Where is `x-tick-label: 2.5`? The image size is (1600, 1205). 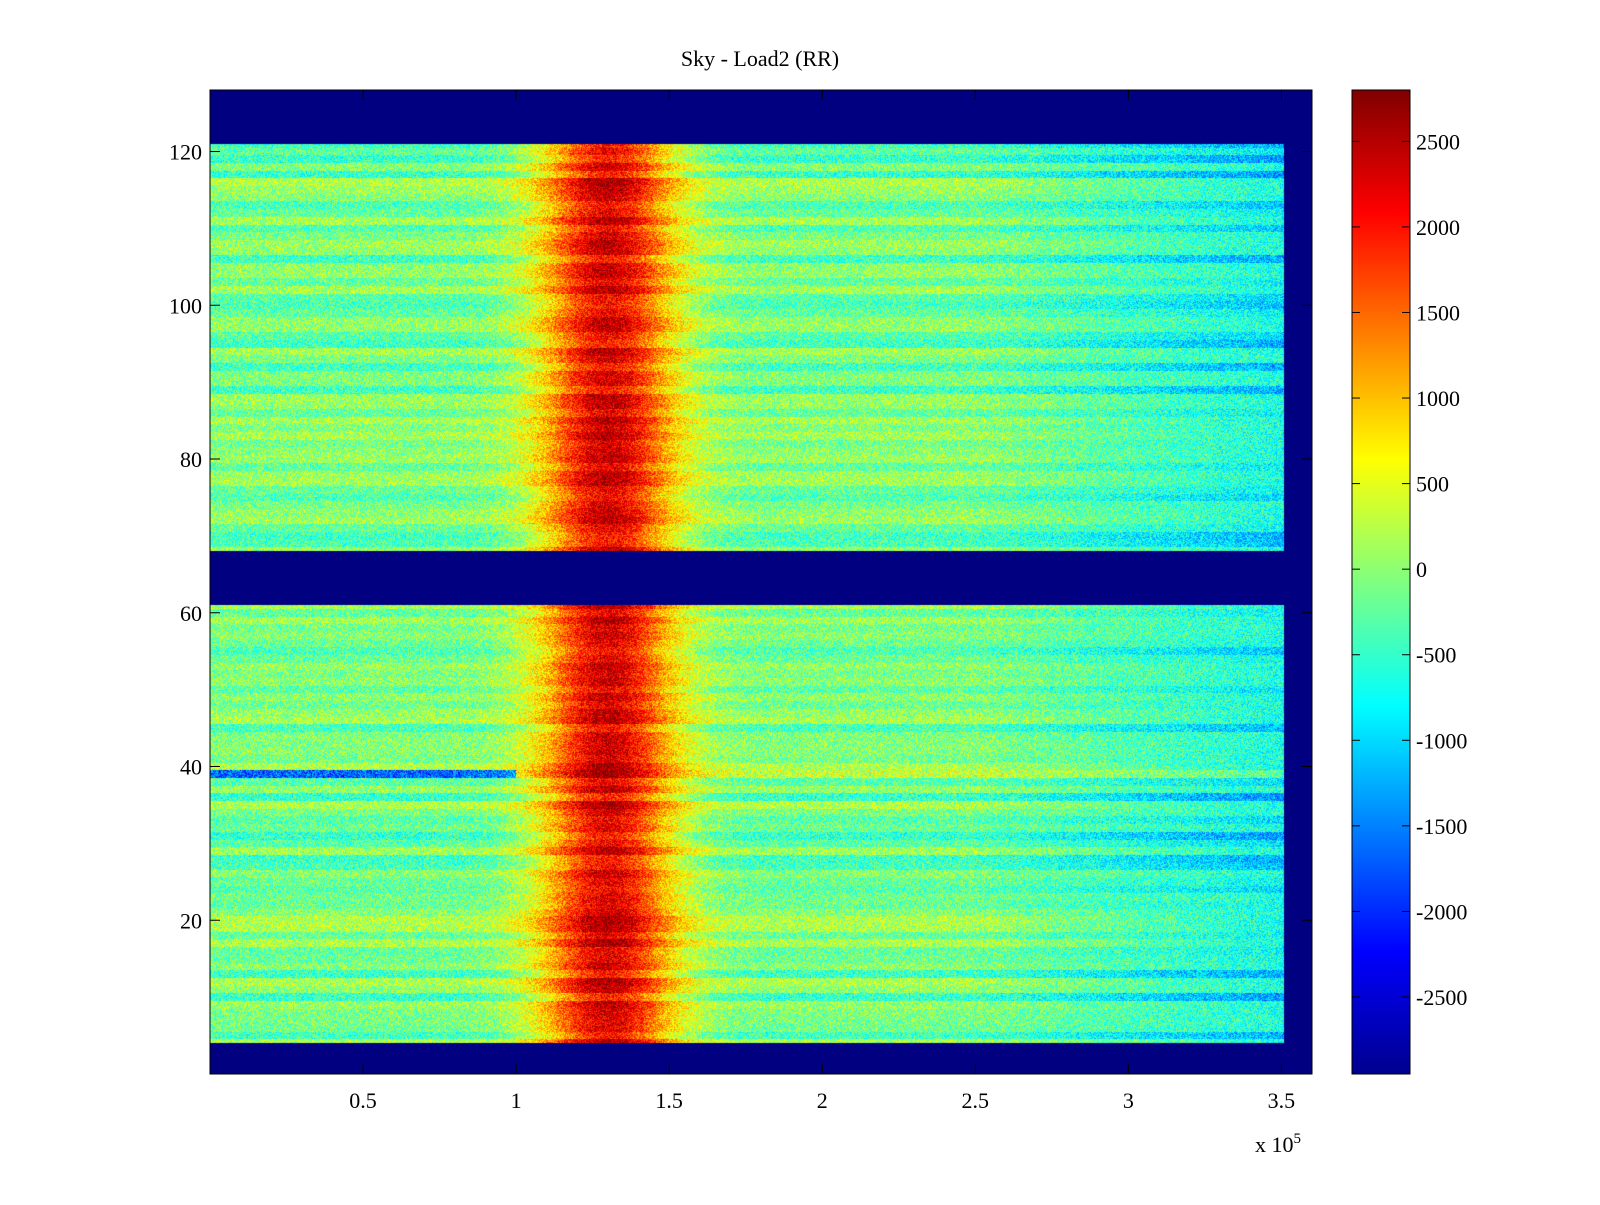
x-tick-label: 2.5 is located at coordinates (976, 1100).